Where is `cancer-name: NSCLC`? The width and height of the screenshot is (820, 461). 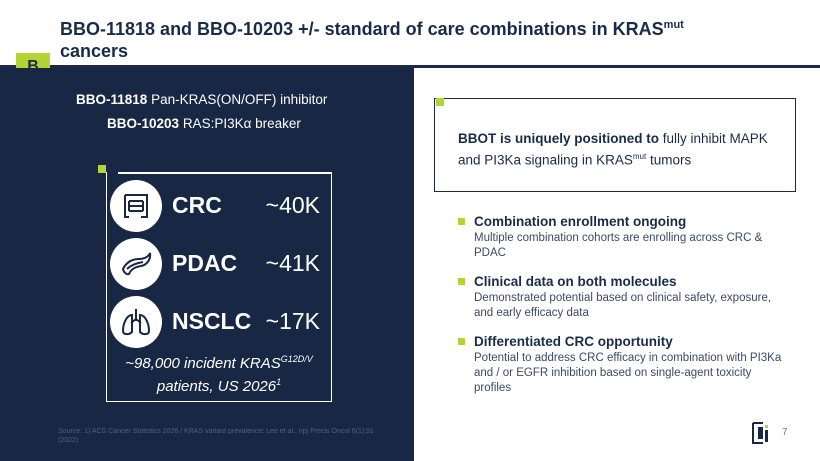
cancer-name: NSCLC is located at coordinates (212, 321).